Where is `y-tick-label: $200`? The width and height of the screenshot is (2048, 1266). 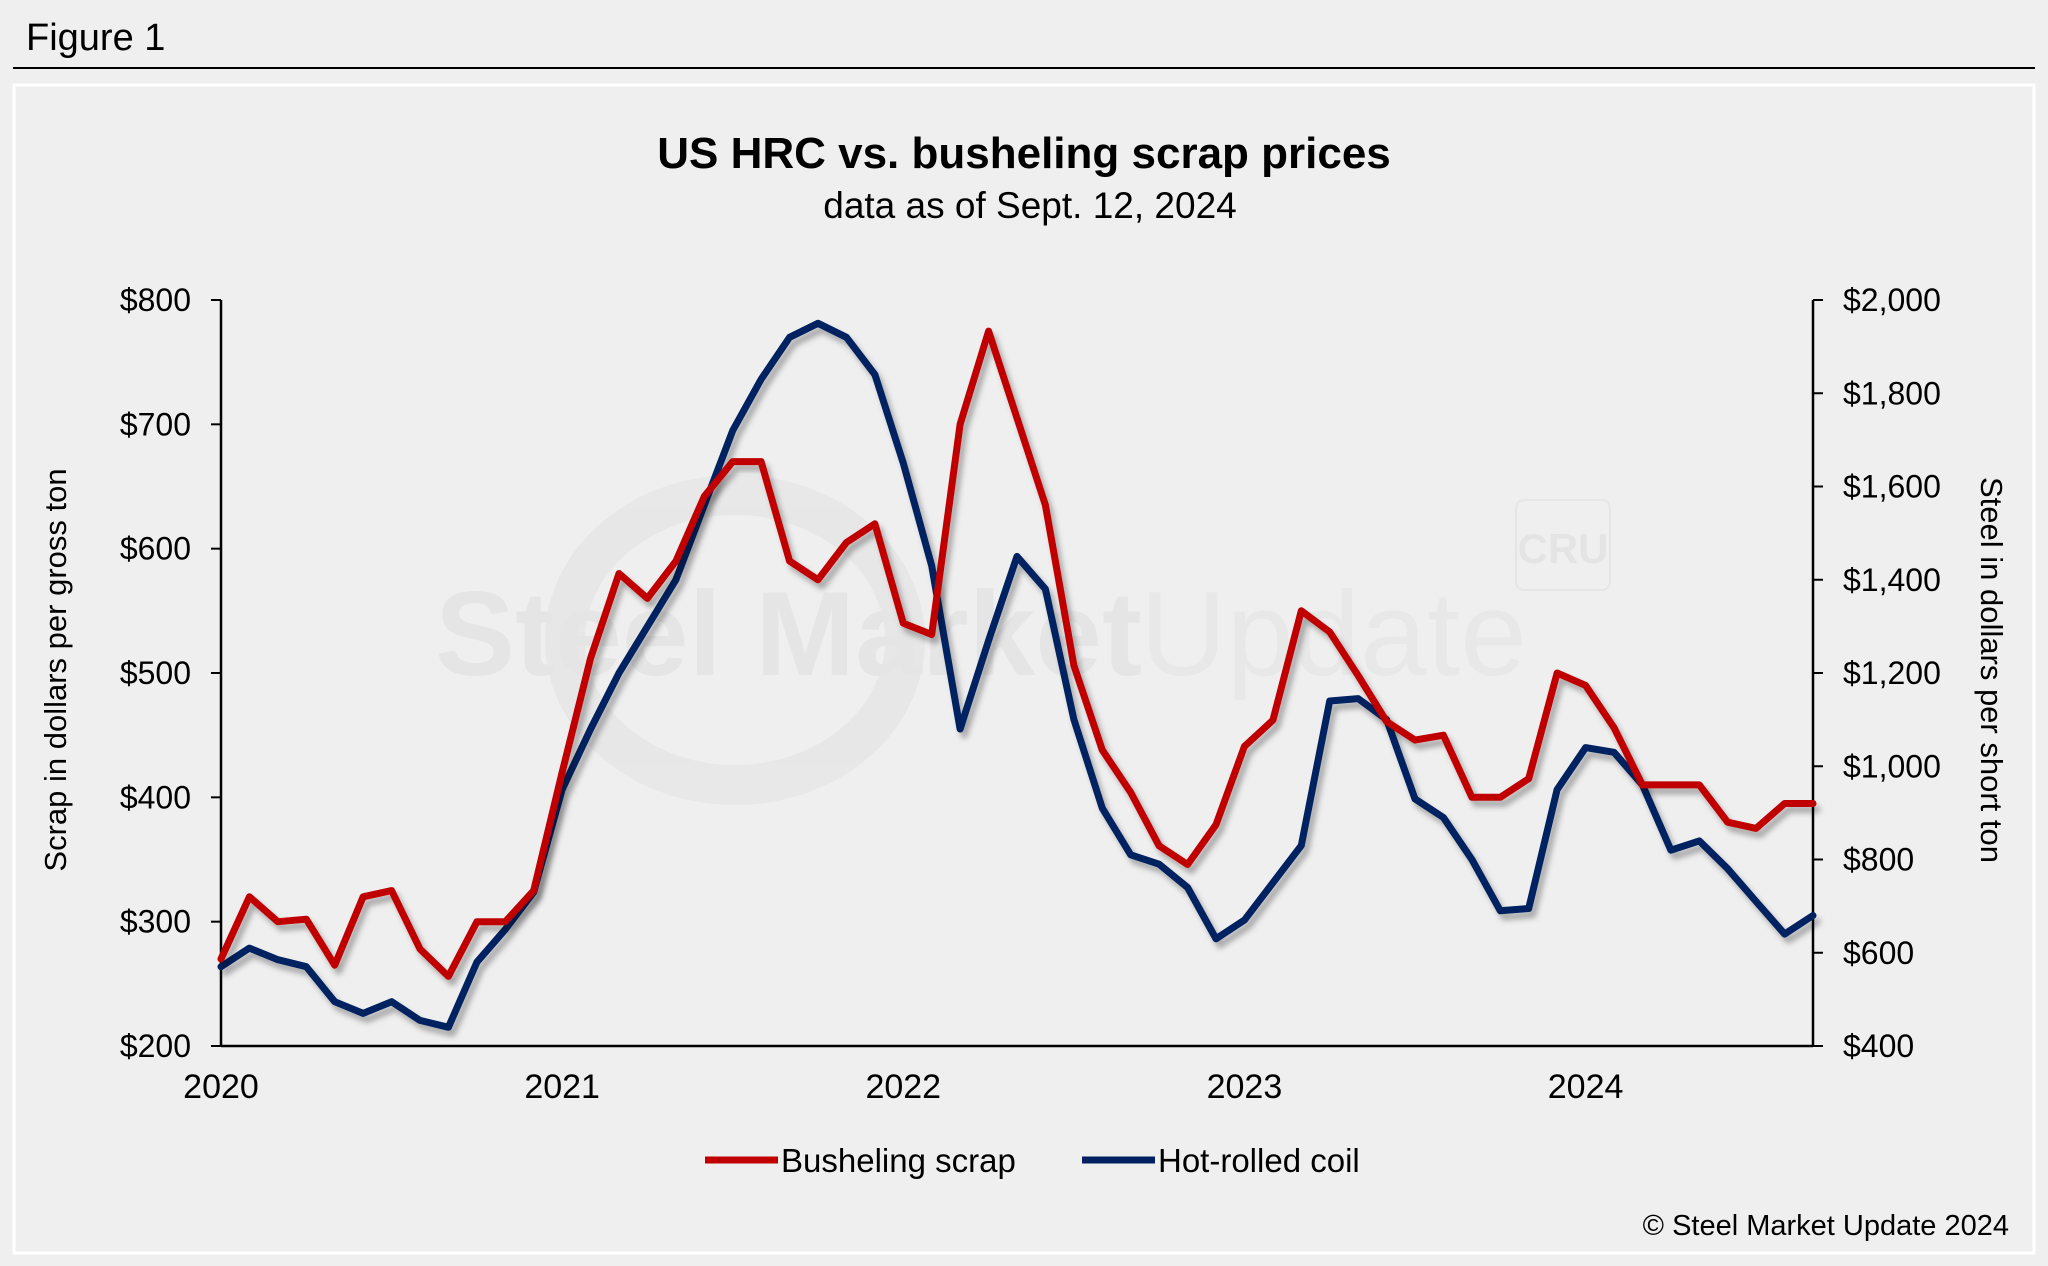
y-tick-label: $200 is located at coordinates (155, 1046).